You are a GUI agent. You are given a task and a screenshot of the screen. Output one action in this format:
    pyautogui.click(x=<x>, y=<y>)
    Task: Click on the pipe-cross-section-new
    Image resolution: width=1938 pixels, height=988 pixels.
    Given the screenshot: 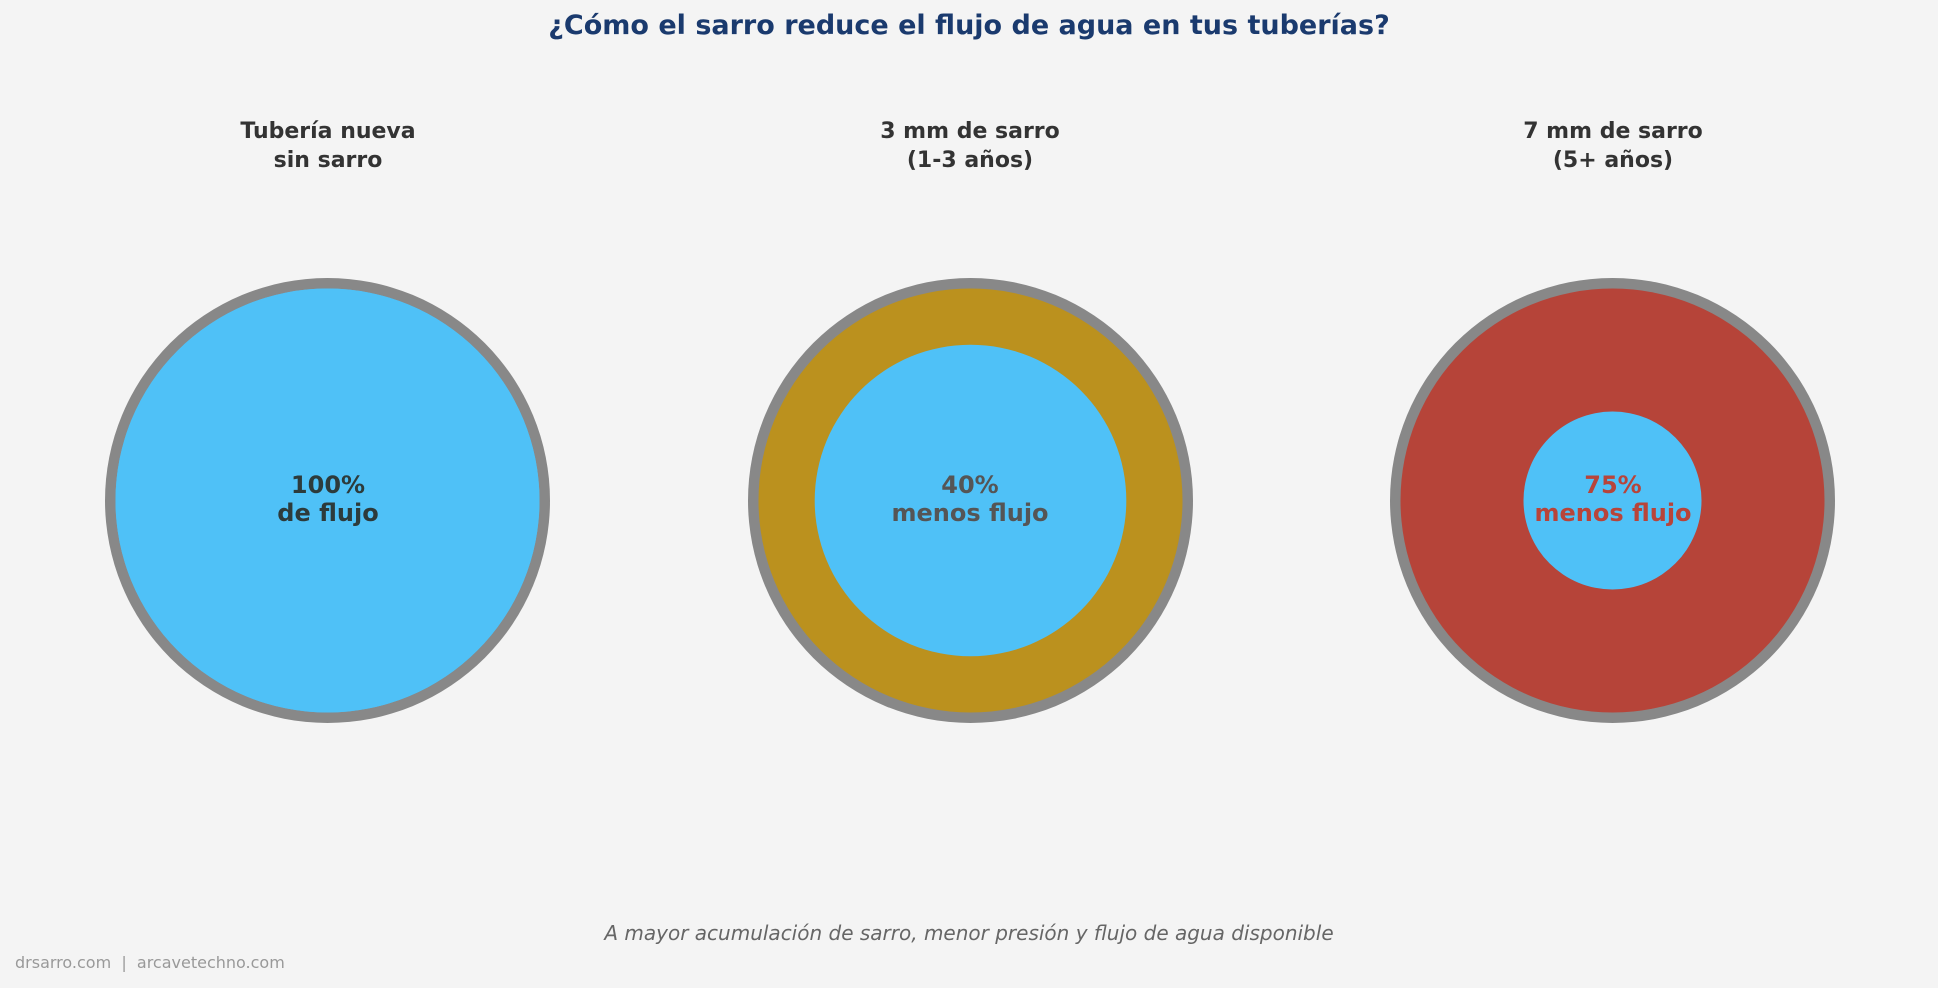 What is the action you would take?
    pyautogui.click(x=327, y=500)
    